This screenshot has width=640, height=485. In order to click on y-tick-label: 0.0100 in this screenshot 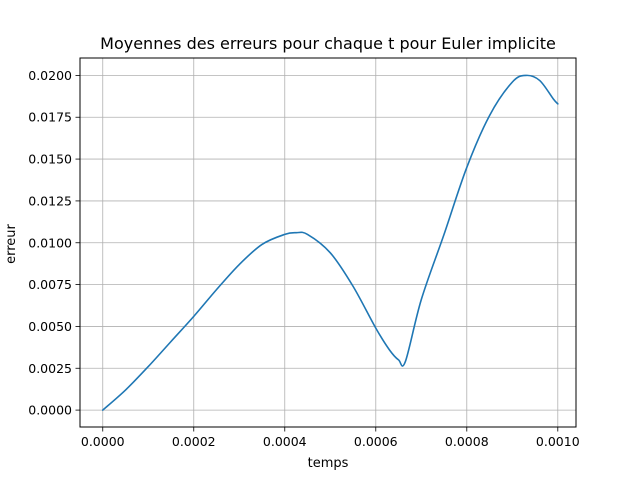, I will do `click(50, 242)`.